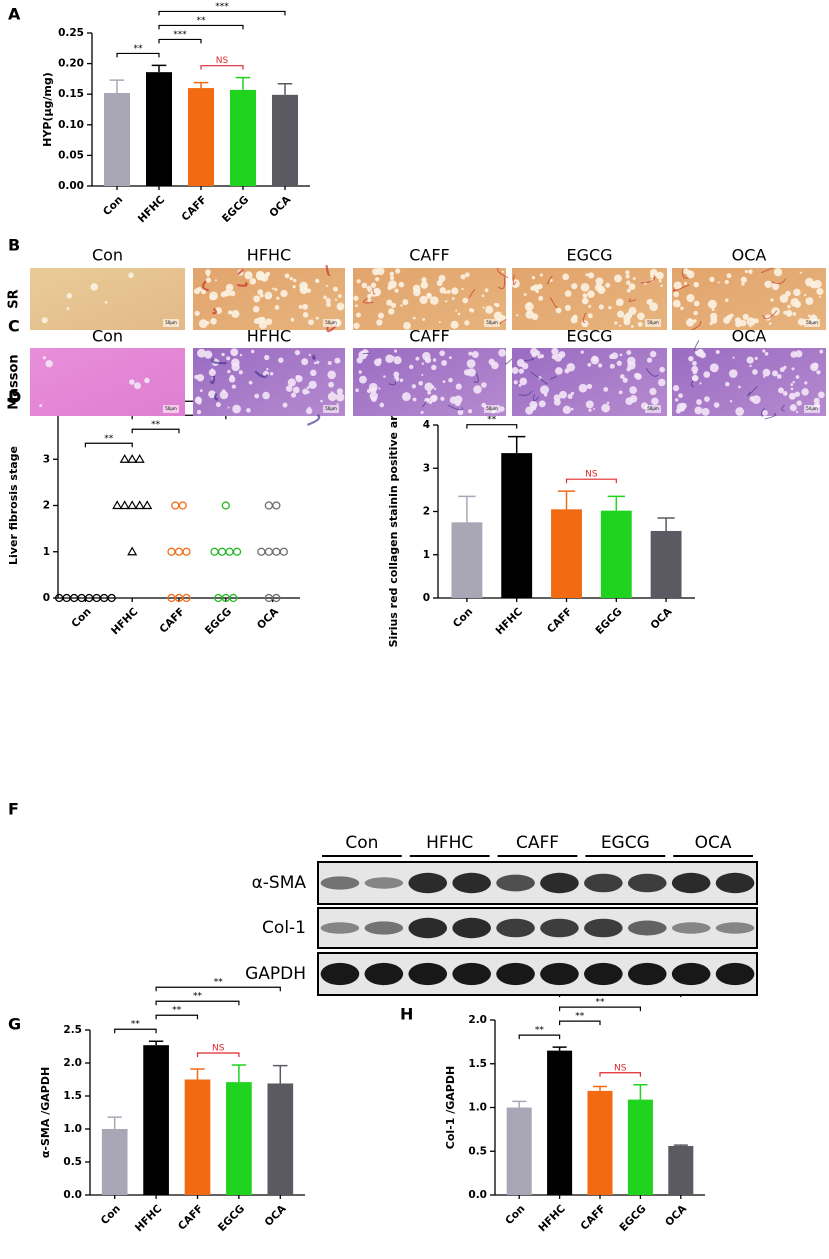 Image resolution: width=829 pixels, height=1259 pixels. I want to click on y-tick-label: 2, so click(426, 512).